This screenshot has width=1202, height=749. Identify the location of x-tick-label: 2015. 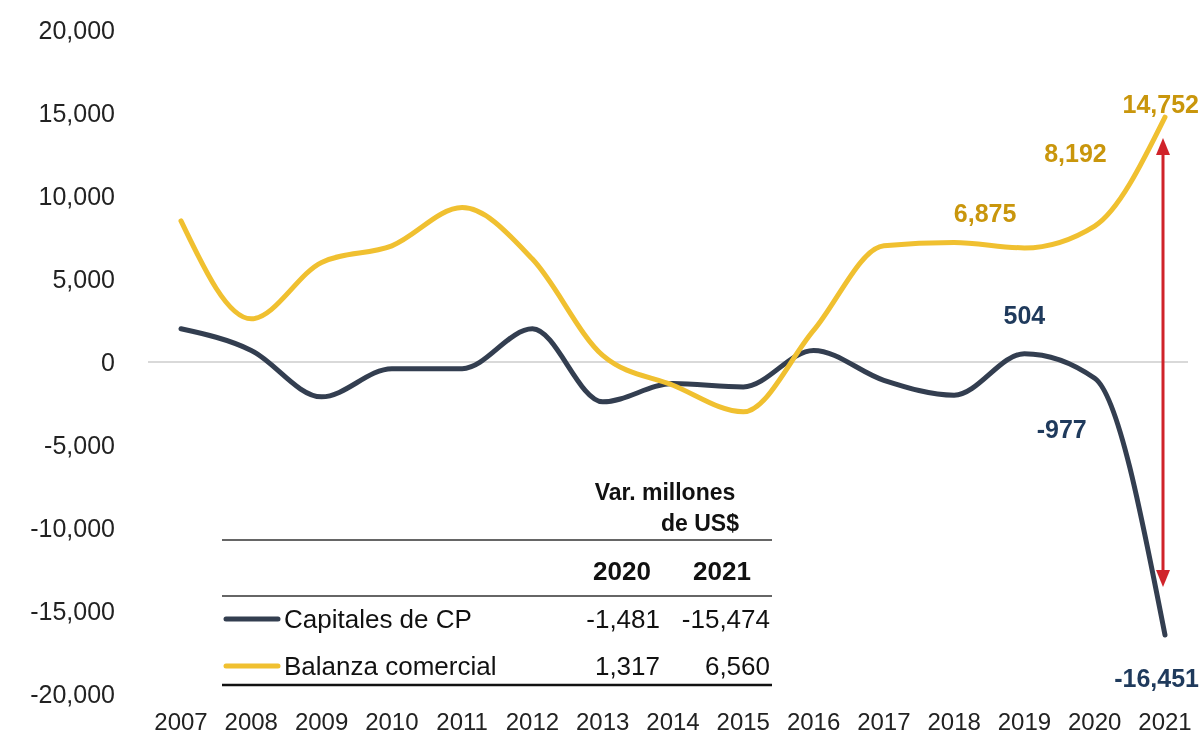
(743, 721).